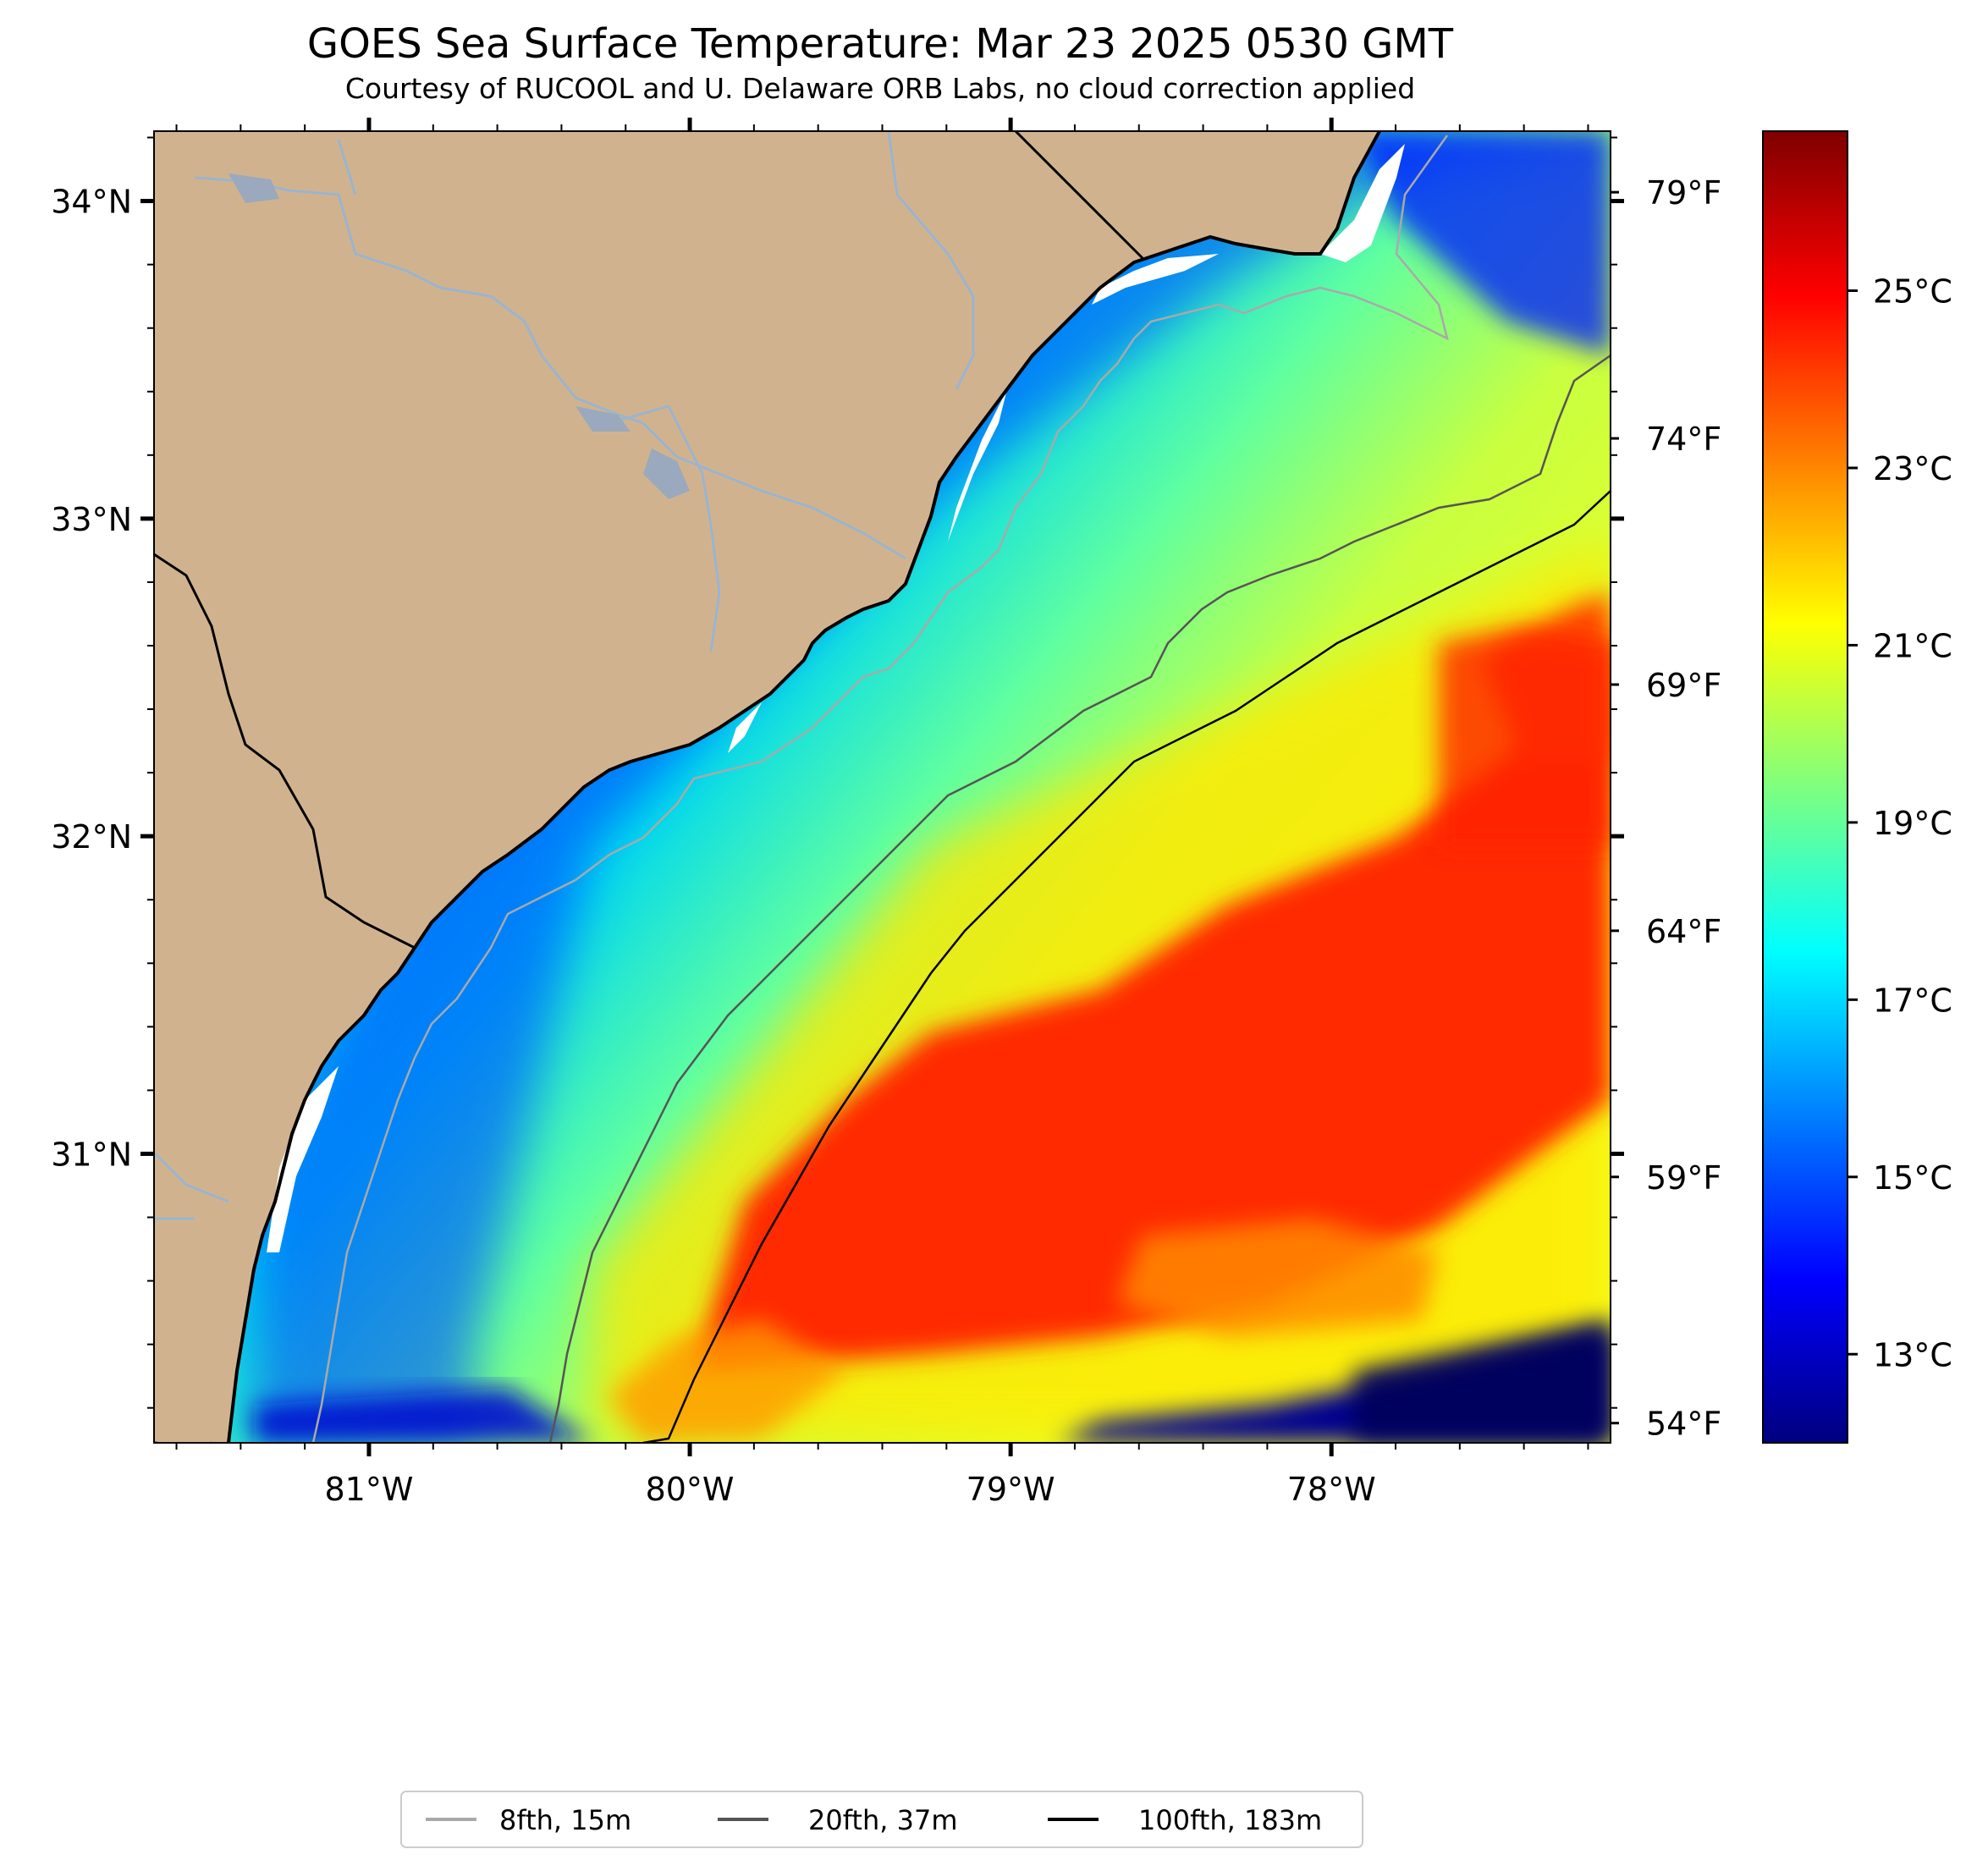  What do you see at coordinates (1805, 787) in the screenshot?
I see `colorbar` at bounding box center [1805, 787].